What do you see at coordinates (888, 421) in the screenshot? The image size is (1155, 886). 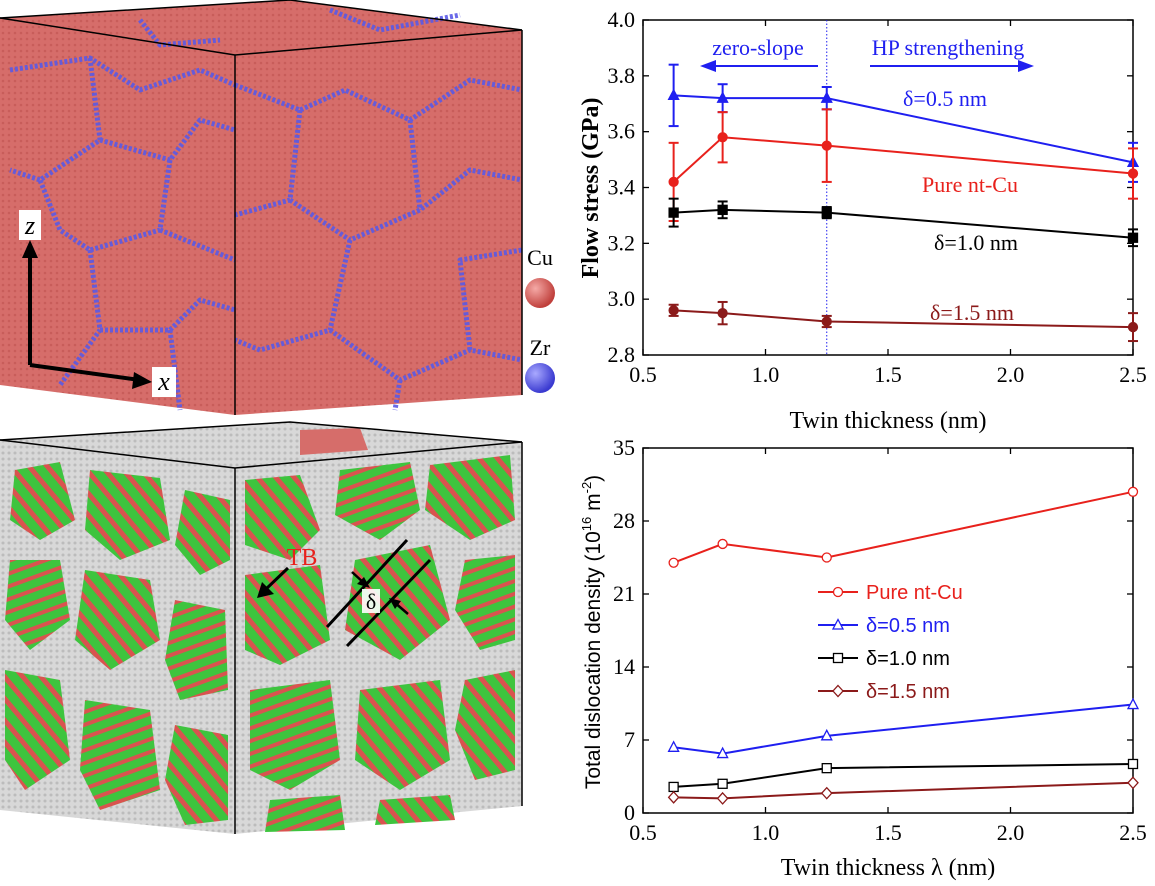 I see `x-axis-label: Twin thickness (nm)` at bounding box center [888, 421].